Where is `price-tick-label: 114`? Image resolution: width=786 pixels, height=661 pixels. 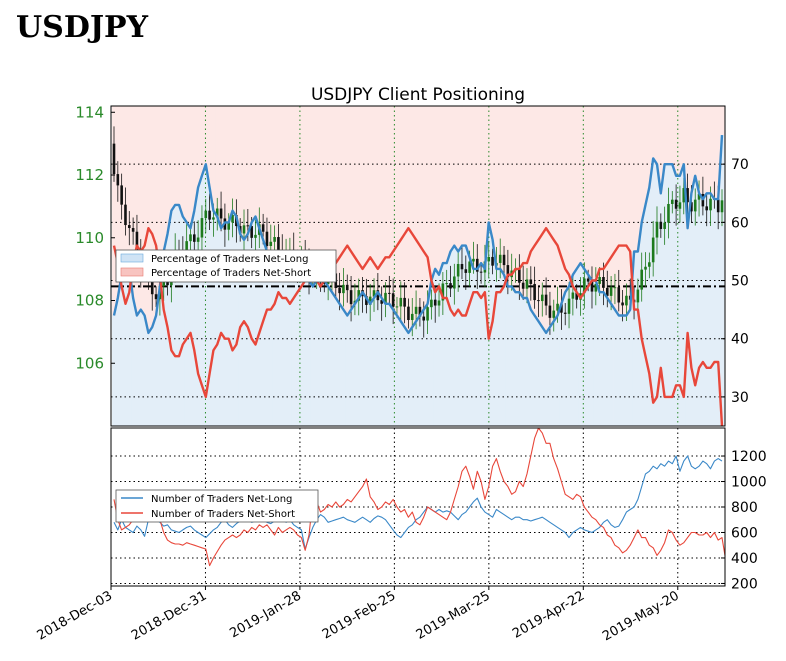 price-tick-label: 114 is located at coordinates (89, 112).